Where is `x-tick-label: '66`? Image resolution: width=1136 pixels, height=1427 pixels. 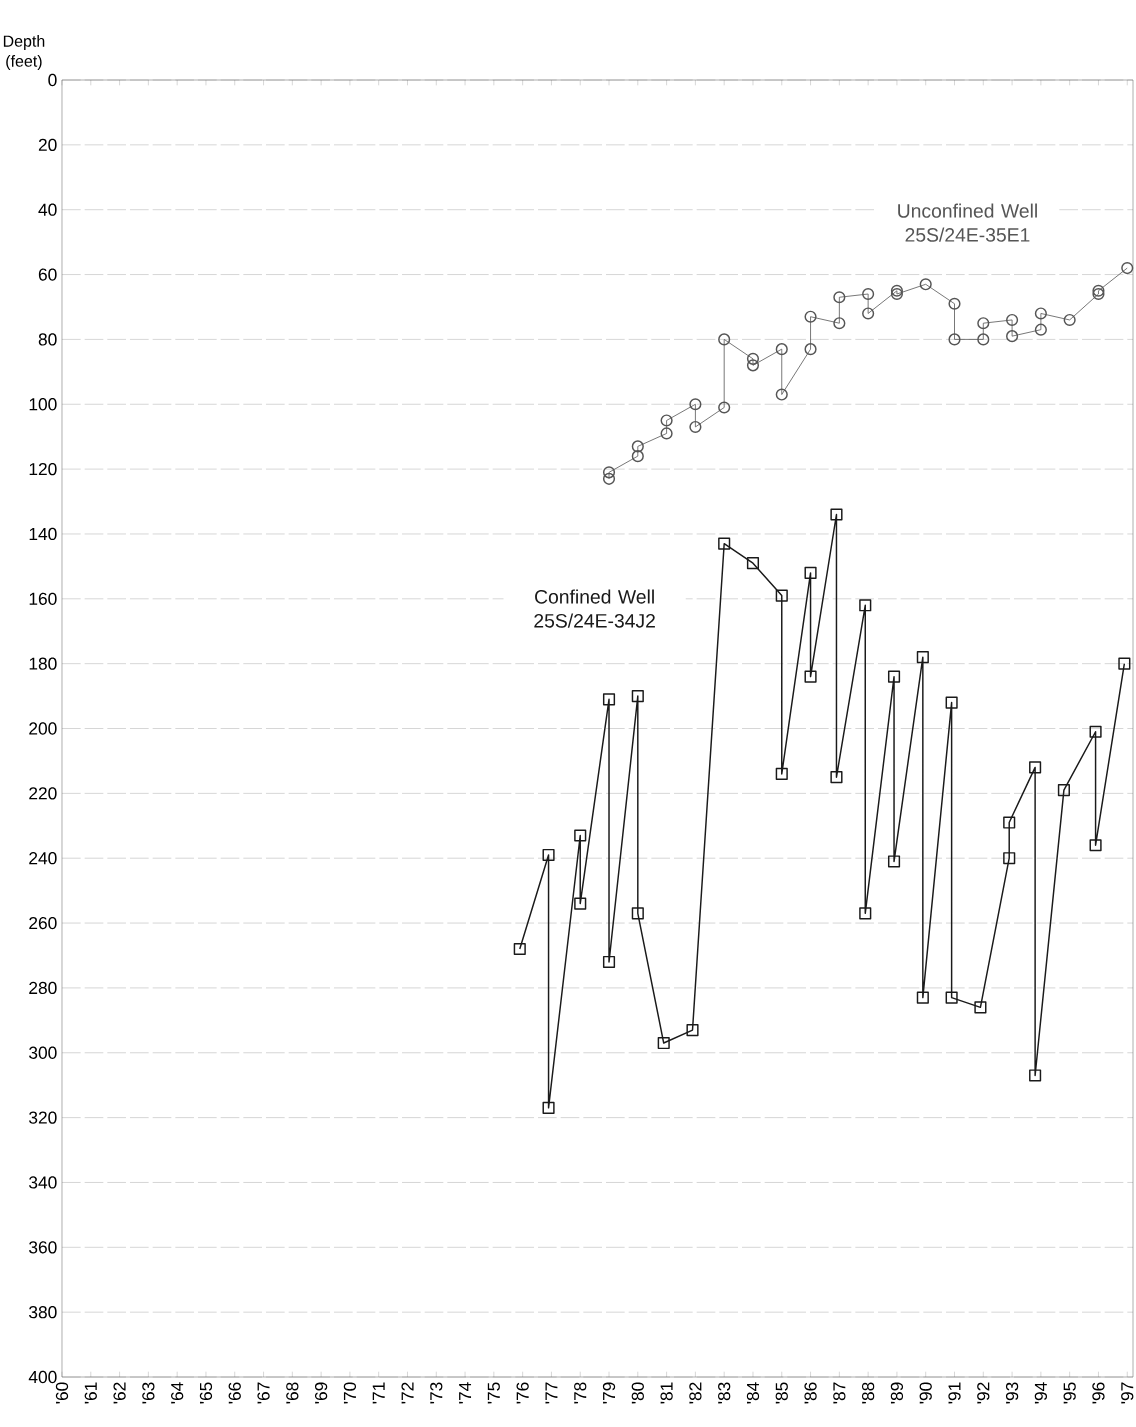
x-tick-label: '66 is located at coordinates (234, 1393).